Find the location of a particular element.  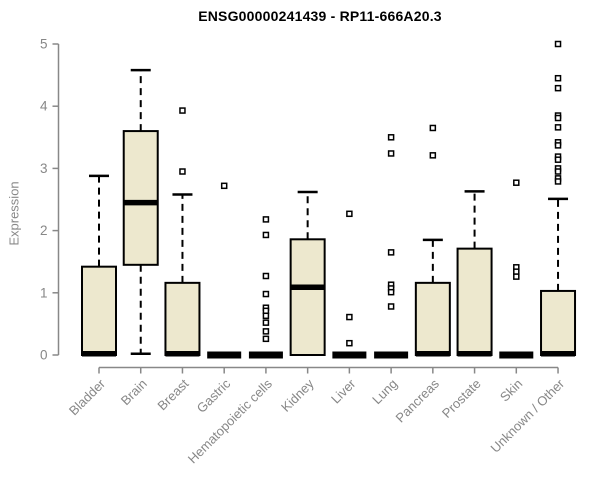

y-tick-label-4: 4 is located at coordinates (44, 106).